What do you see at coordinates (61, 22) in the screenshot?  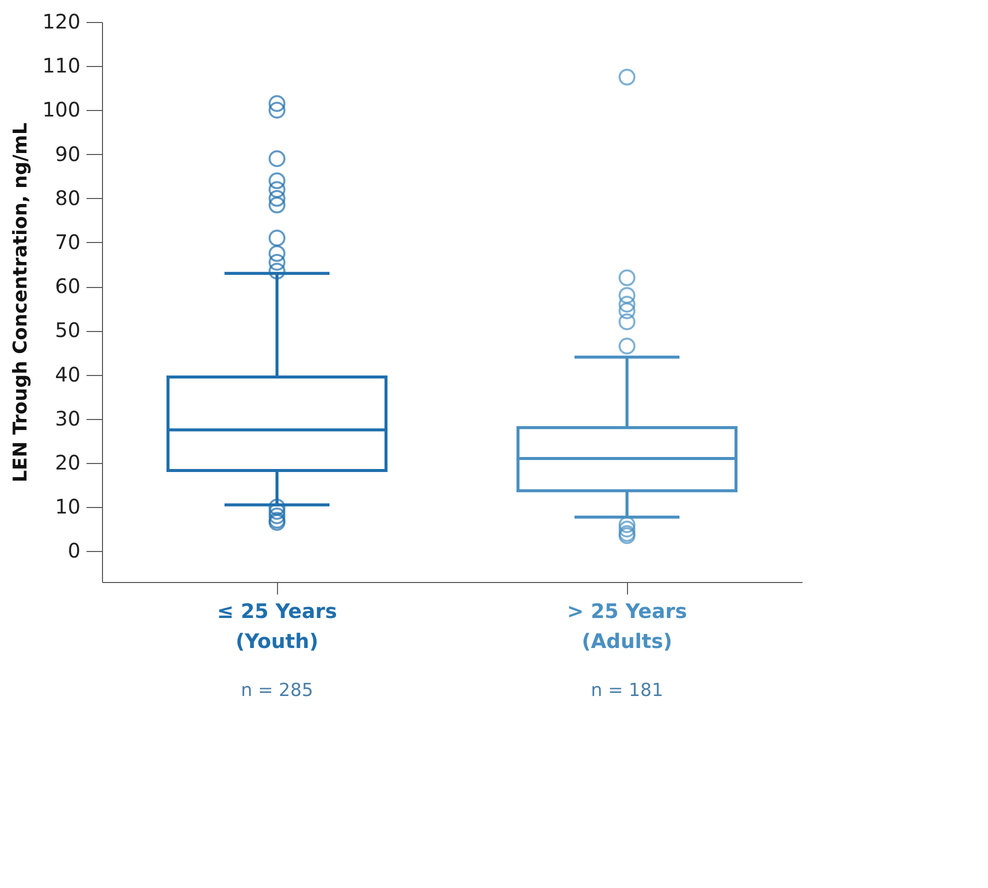 I see `y-tick-label: 120` at bounding box center [61, 22].